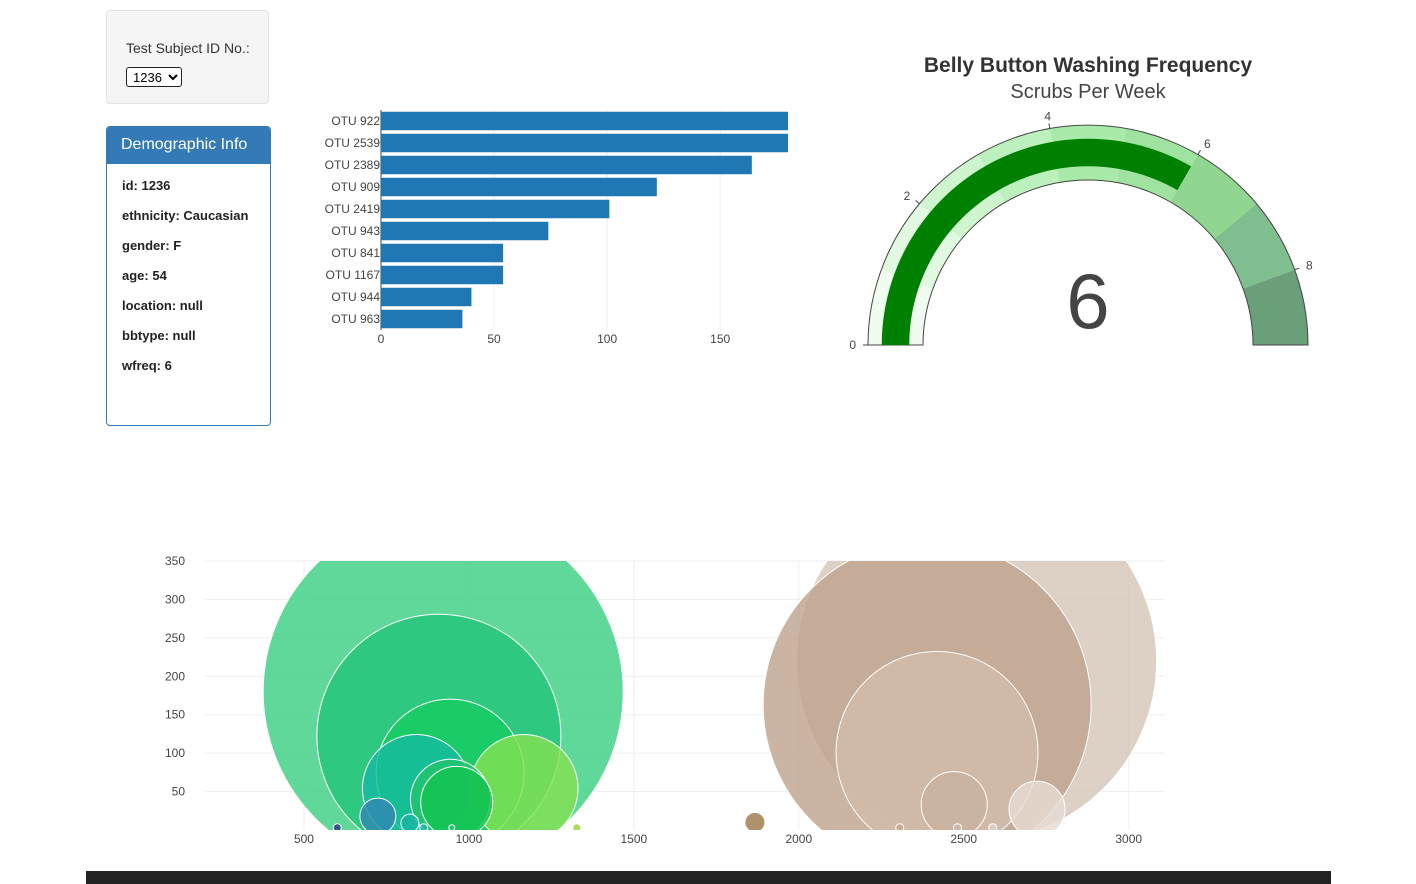 This screenshot has width=1416, height=884. What do you see at coordinates (355, 231) in the screenshot?
I see `bar-category-label: OTU 943` at bounding box center [355, 231].